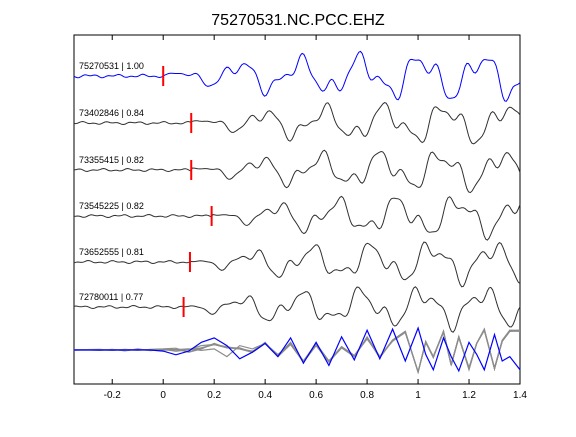 The height and width of the screenshot is (437, 576). Describe the element at coordinates (418, 395) in the screenshot. I see `x-tick-label: 1` at that location.